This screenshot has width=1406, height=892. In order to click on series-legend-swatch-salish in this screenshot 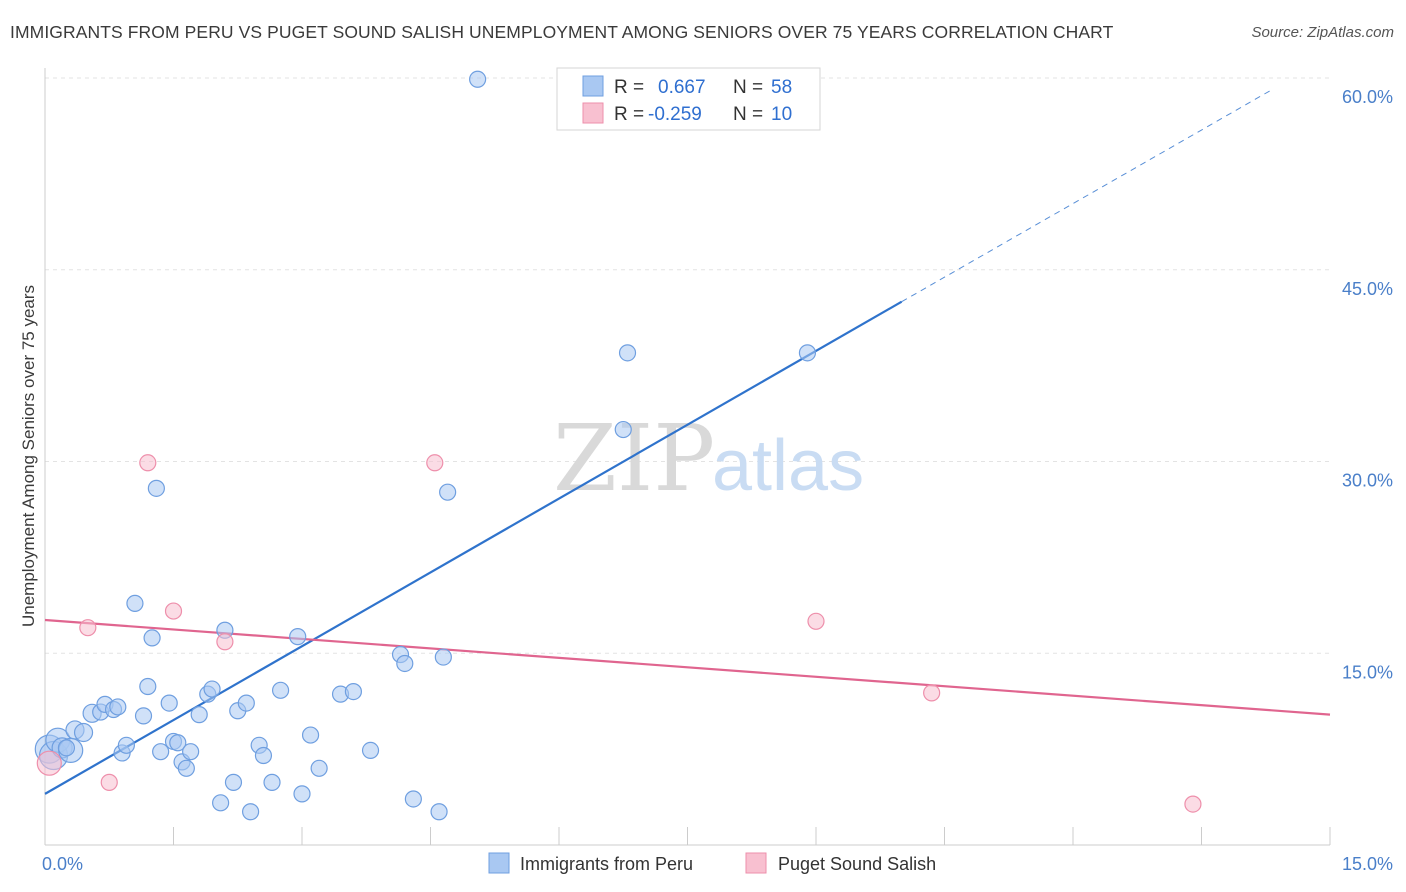, I will do `click(756, 863)`.